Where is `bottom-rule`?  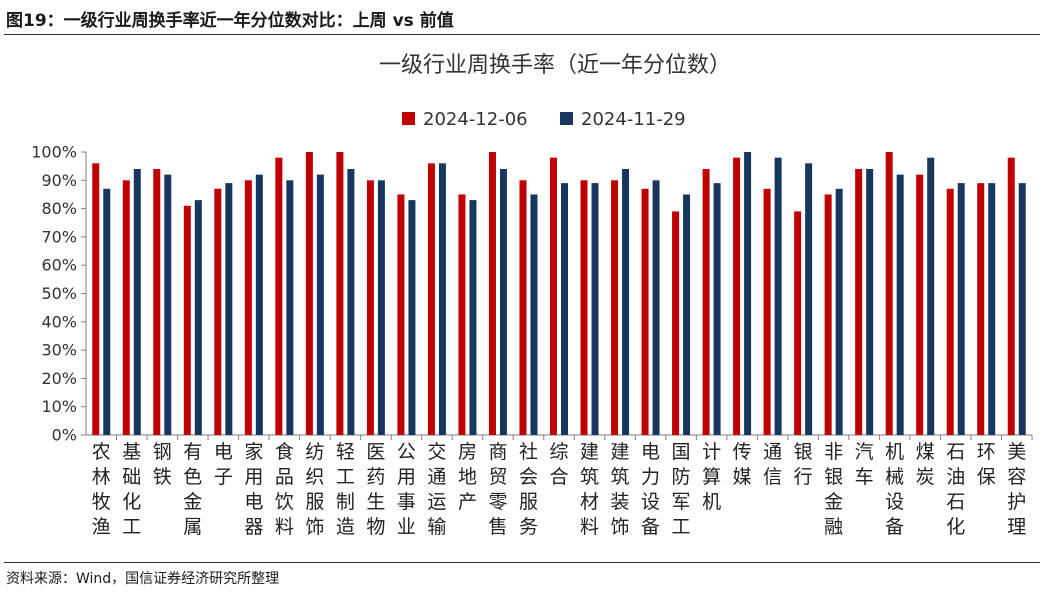
bottom-rule is located at coordinates (522, 562).